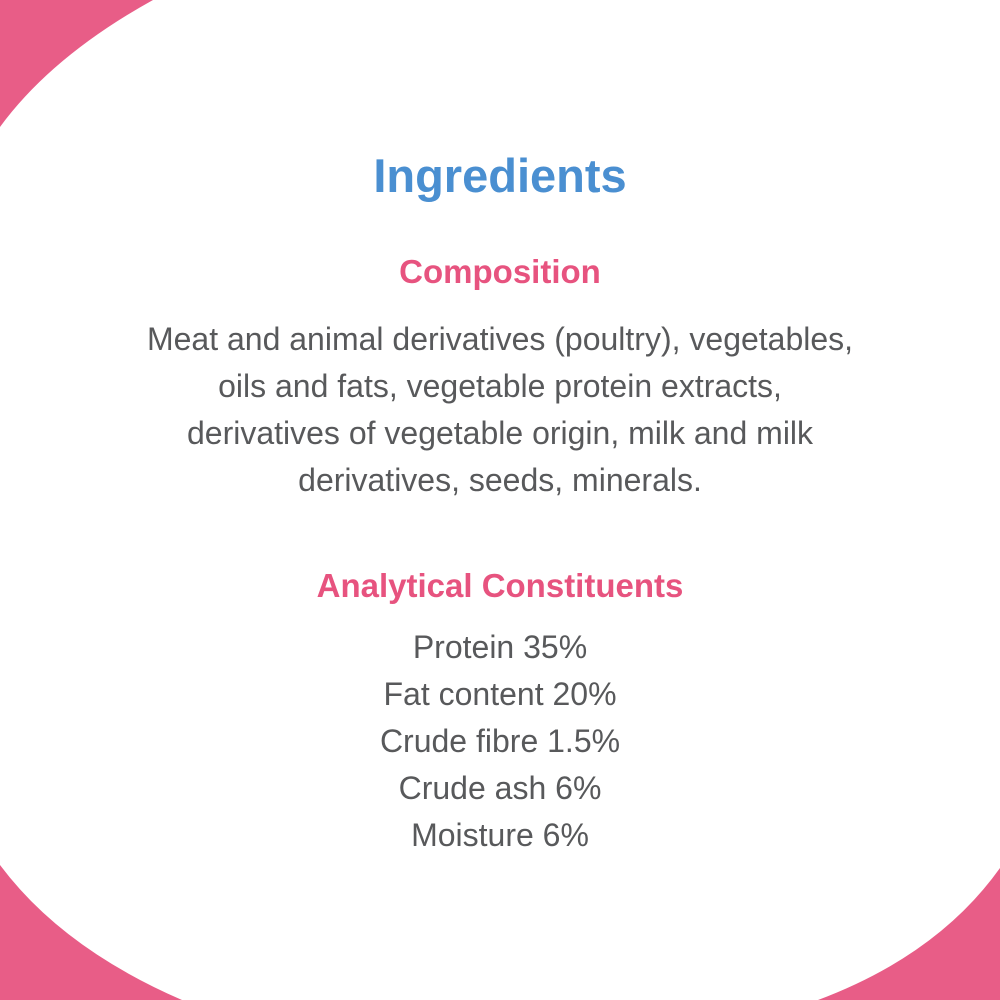  I want to click on analytical-item-moisture: Moisture 6%, so click(500, 835).